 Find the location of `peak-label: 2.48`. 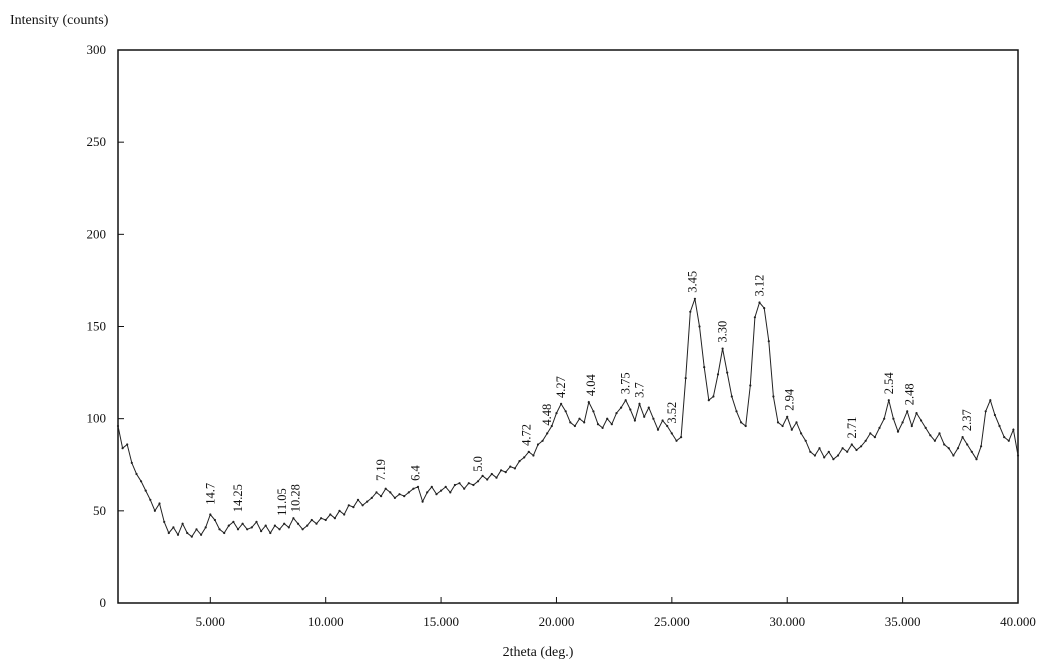

peak-label: 2.48 is located at coordinates (909, 394).